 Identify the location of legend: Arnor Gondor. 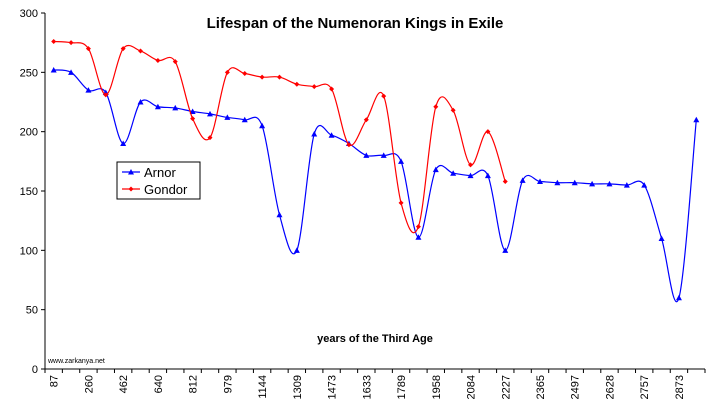
(158, 180).